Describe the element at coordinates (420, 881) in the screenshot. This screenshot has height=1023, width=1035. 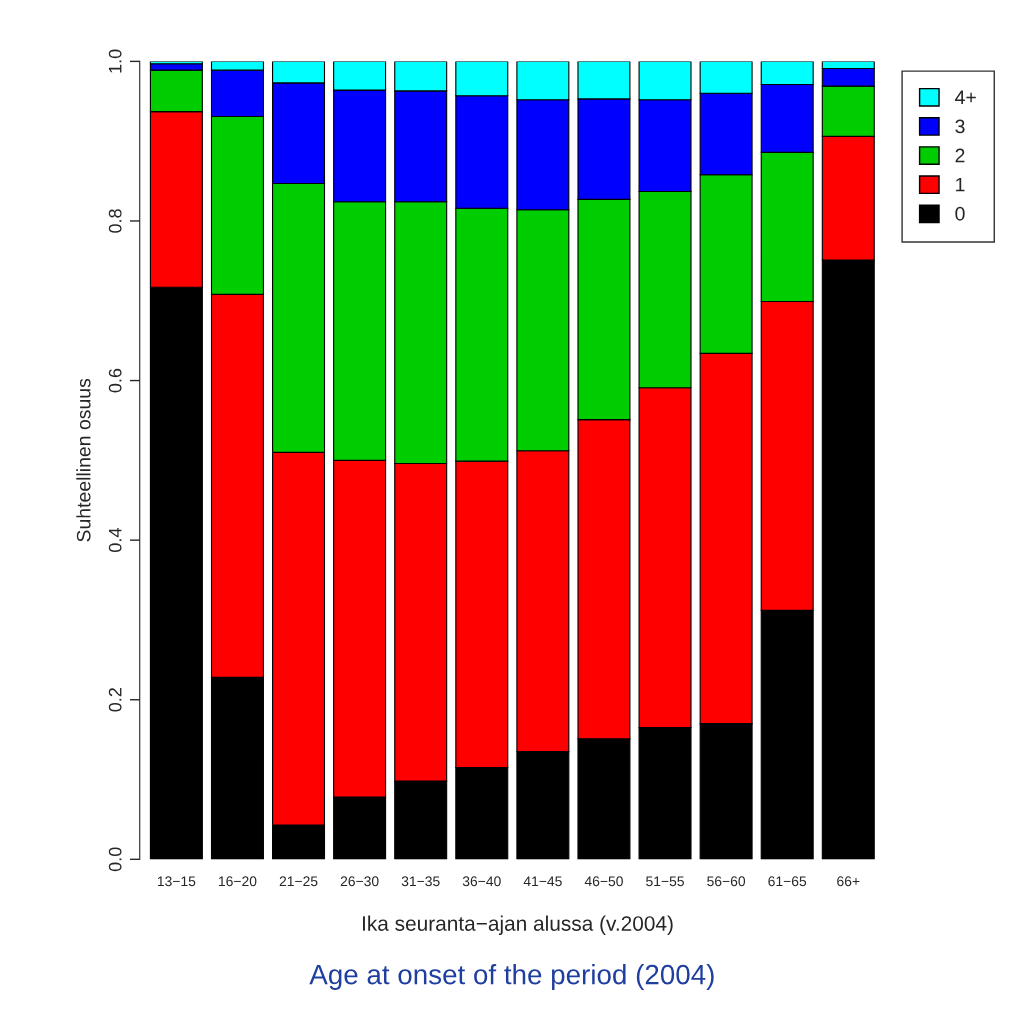
I see `x-tick-label: 31−35` at that location.